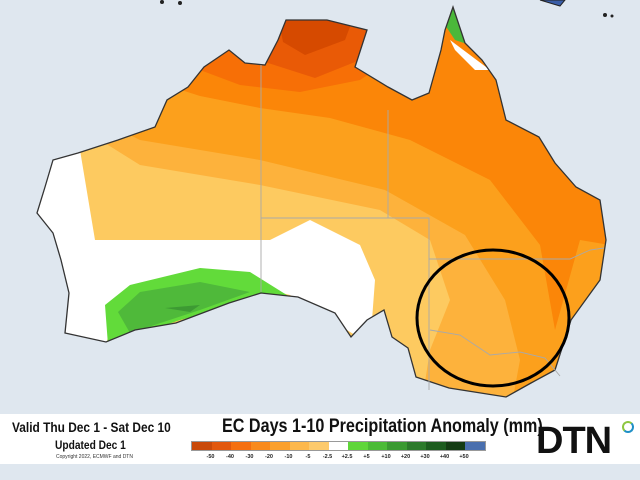  Describe the element at coordinates (382, 426) in the screenshot. I see `map-title: EC Days 1-10 Precipitation Anomaly (mm)` at that location.